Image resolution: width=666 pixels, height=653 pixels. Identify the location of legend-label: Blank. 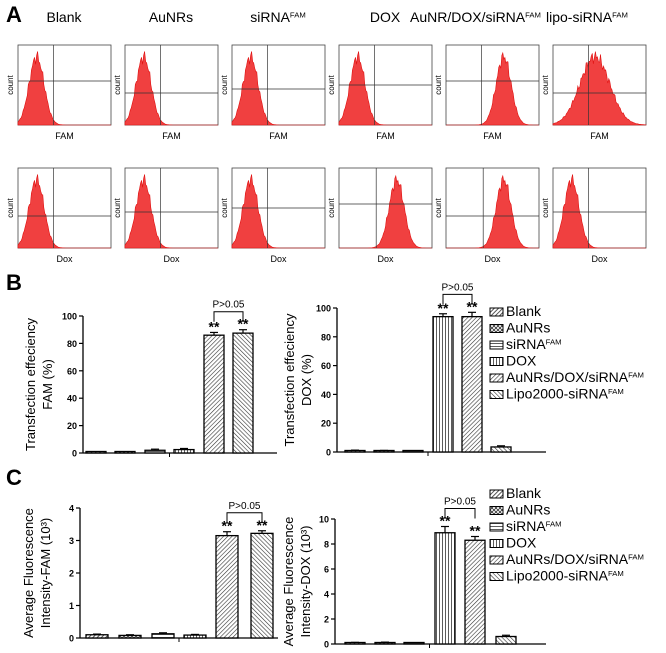
(524, 493).